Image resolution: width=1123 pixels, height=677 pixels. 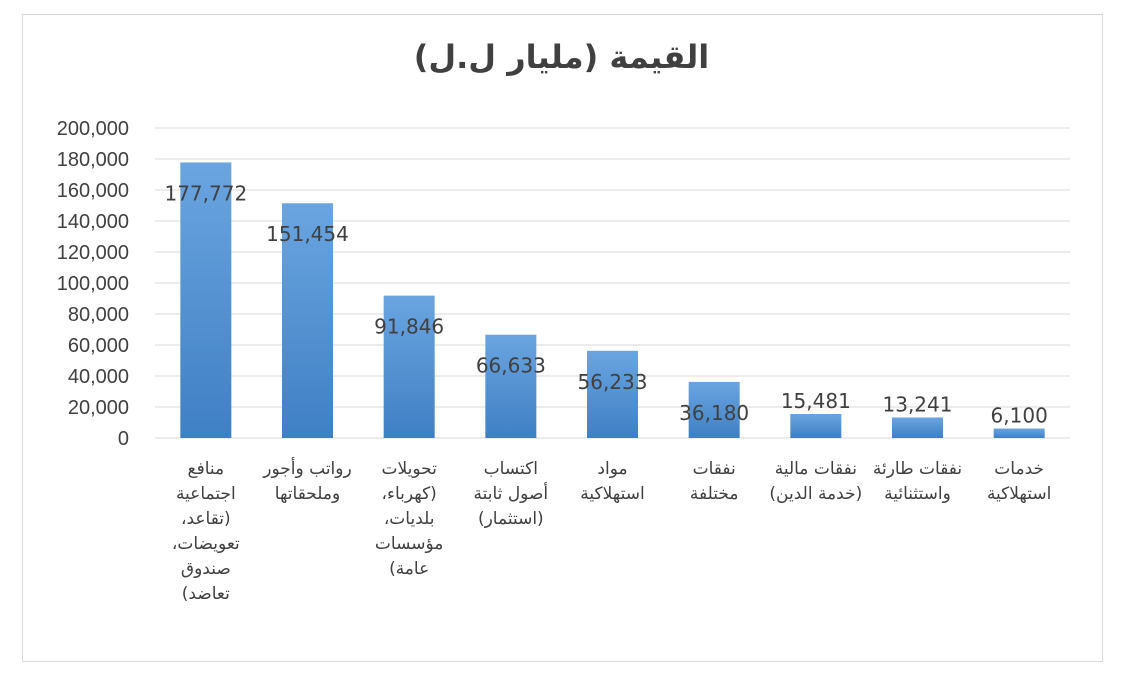 I want to click on data-label: 6,100, so click(x=1019, y=416).